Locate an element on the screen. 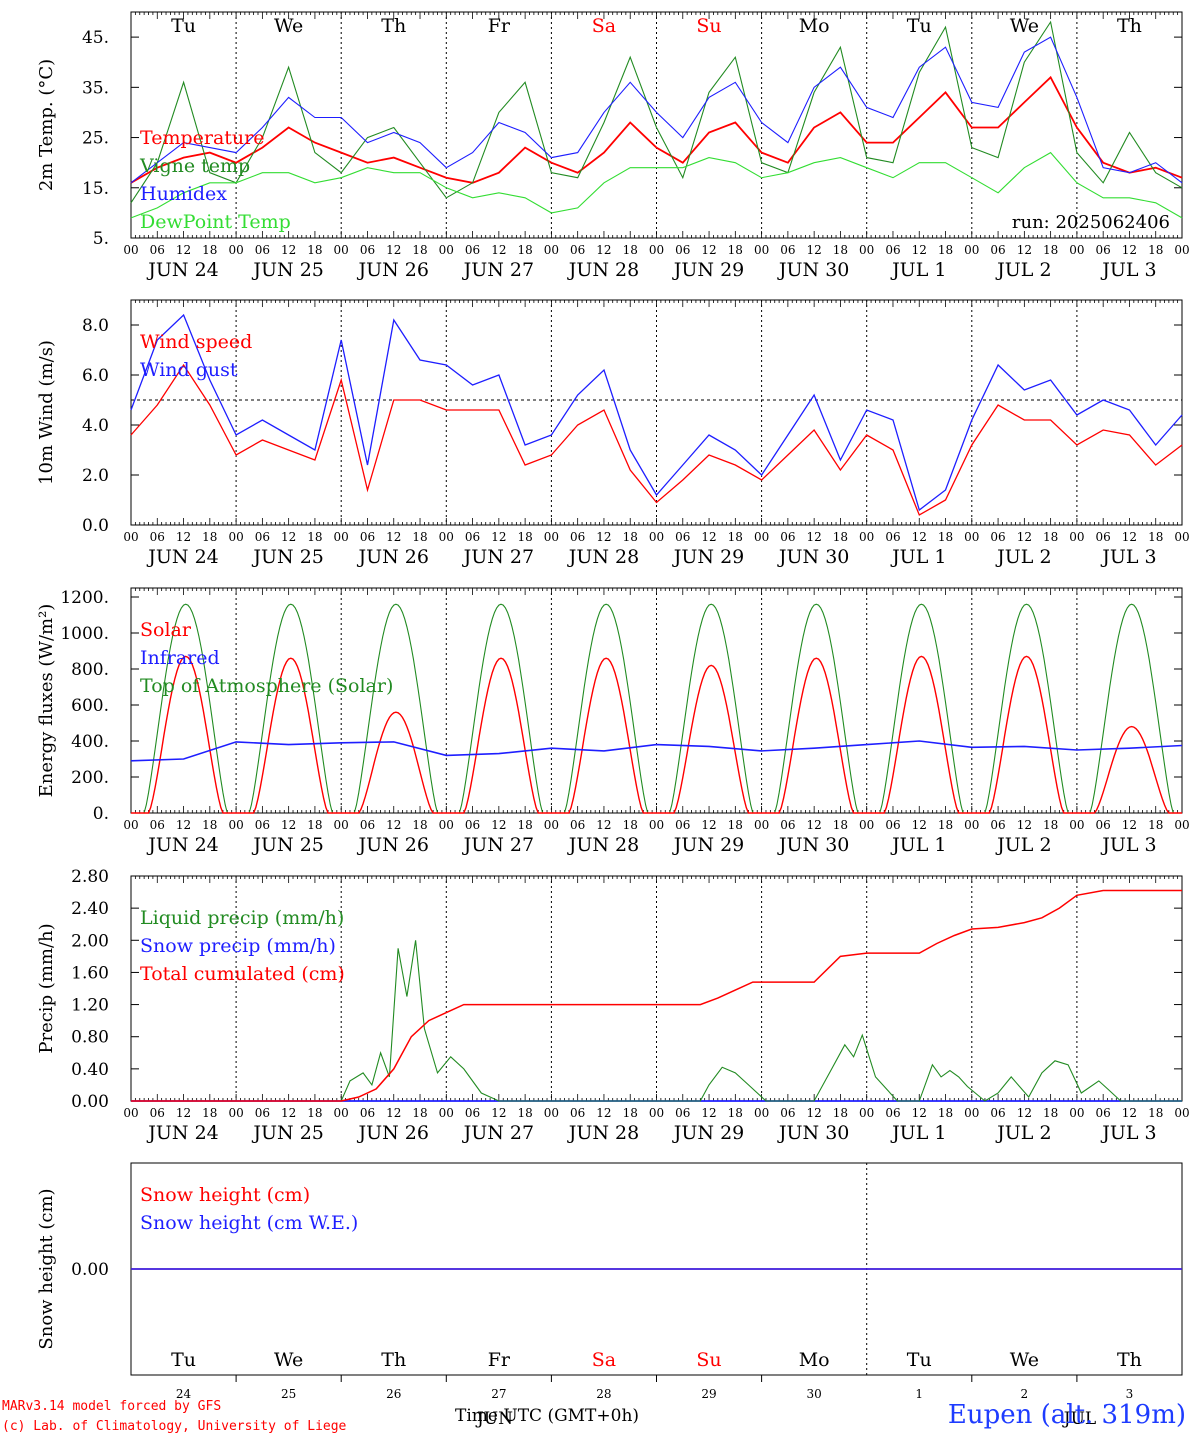 The width and height of the screenshot is (1194, 1440). date-label: JUN 25 is located at coordinates (287, 557).